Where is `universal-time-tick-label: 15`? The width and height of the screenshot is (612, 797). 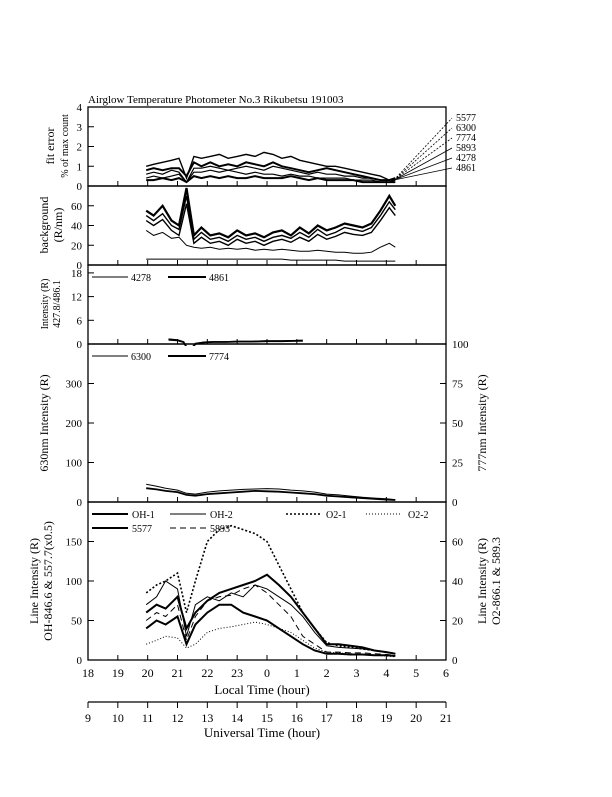 universal-time-tick-label: 15 is located at coordinates (267, 718).